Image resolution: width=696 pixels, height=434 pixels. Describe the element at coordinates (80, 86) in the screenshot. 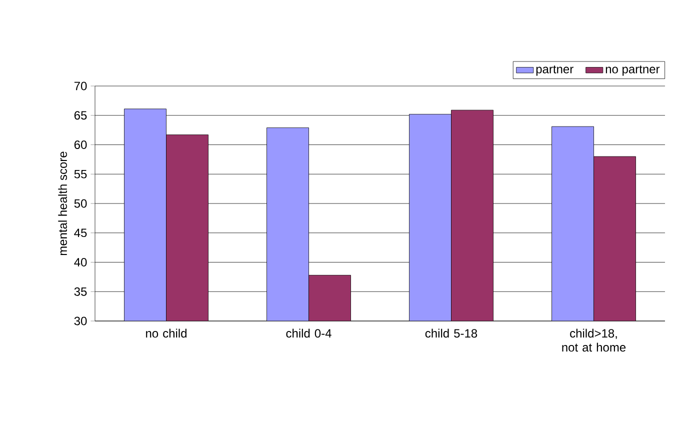

I see `y-tick-label: 70` at that location.